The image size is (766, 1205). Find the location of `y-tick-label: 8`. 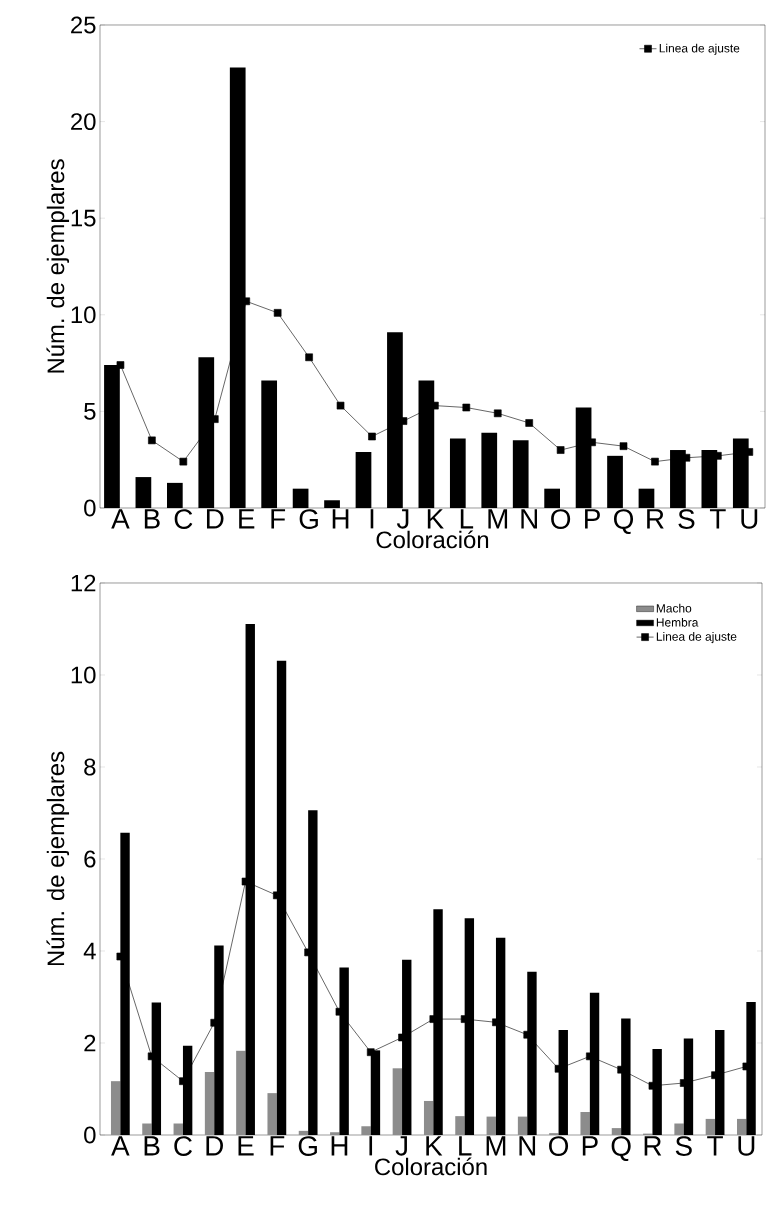

y-tick-label: 8 is located at coordinates (90, 767).